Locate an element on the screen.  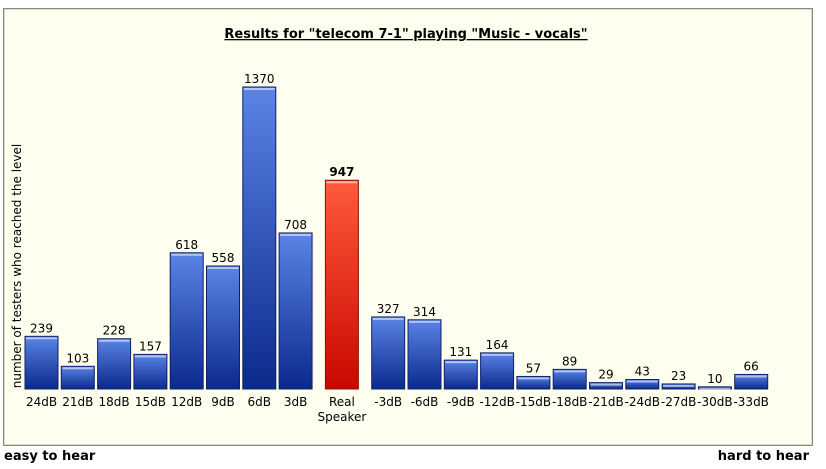
value-label-minus-6db: 314 is located at coordinates (424, 312).